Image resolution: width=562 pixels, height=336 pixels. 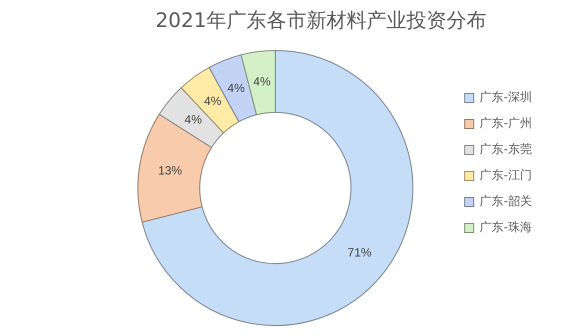 What do you see at coordinates (506, 149) in the screenshot?
I see `legend-label: 广东-东莞` at bounding box center [506, 149].